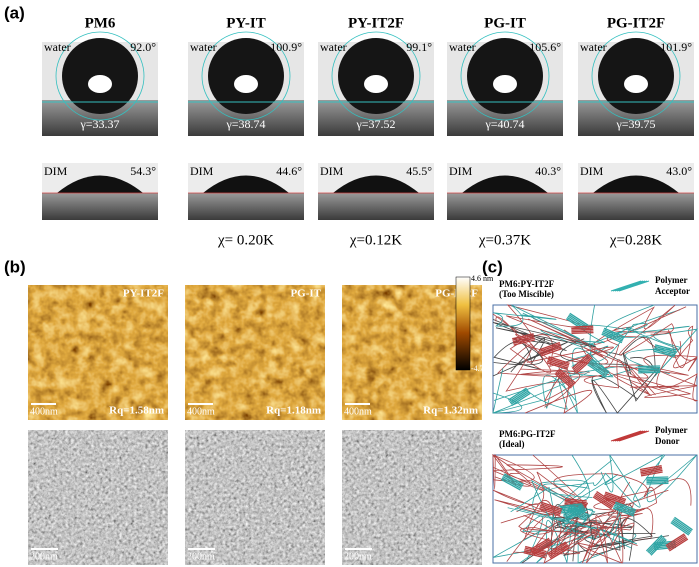 This screenshot has height=567, width=699. What do you see at coordinates (671, 280) in the screenshot?
I see `legend-text: Polymer` at bounding box center [671, 280].